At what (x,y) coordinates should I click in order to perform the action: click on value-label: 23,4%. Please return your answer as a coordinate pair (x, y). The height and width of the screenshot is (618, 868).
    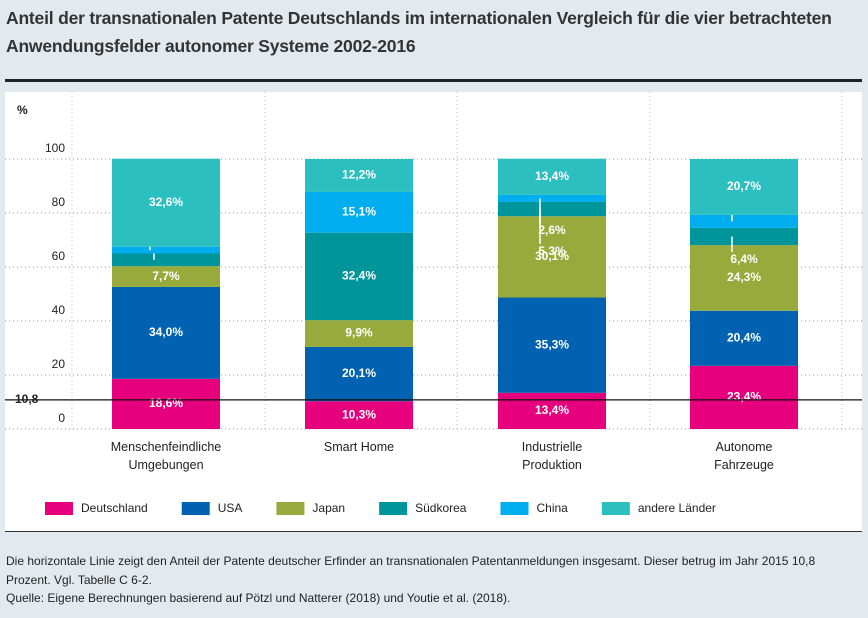
    Looking at the image, I should click on (744, 397).